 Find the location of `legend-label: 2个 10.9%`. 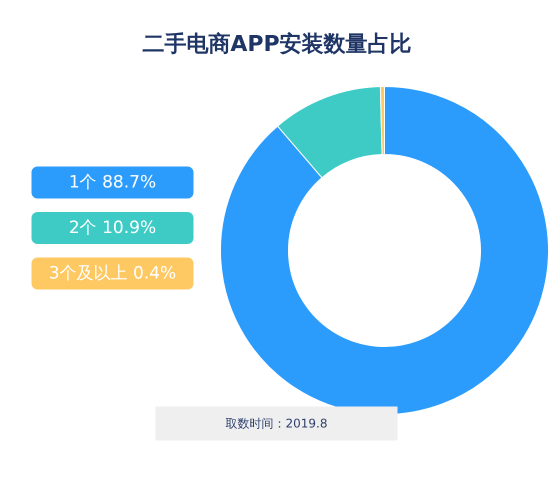

legend-label: 2个 10.9% is located at coordinates (112, 228).